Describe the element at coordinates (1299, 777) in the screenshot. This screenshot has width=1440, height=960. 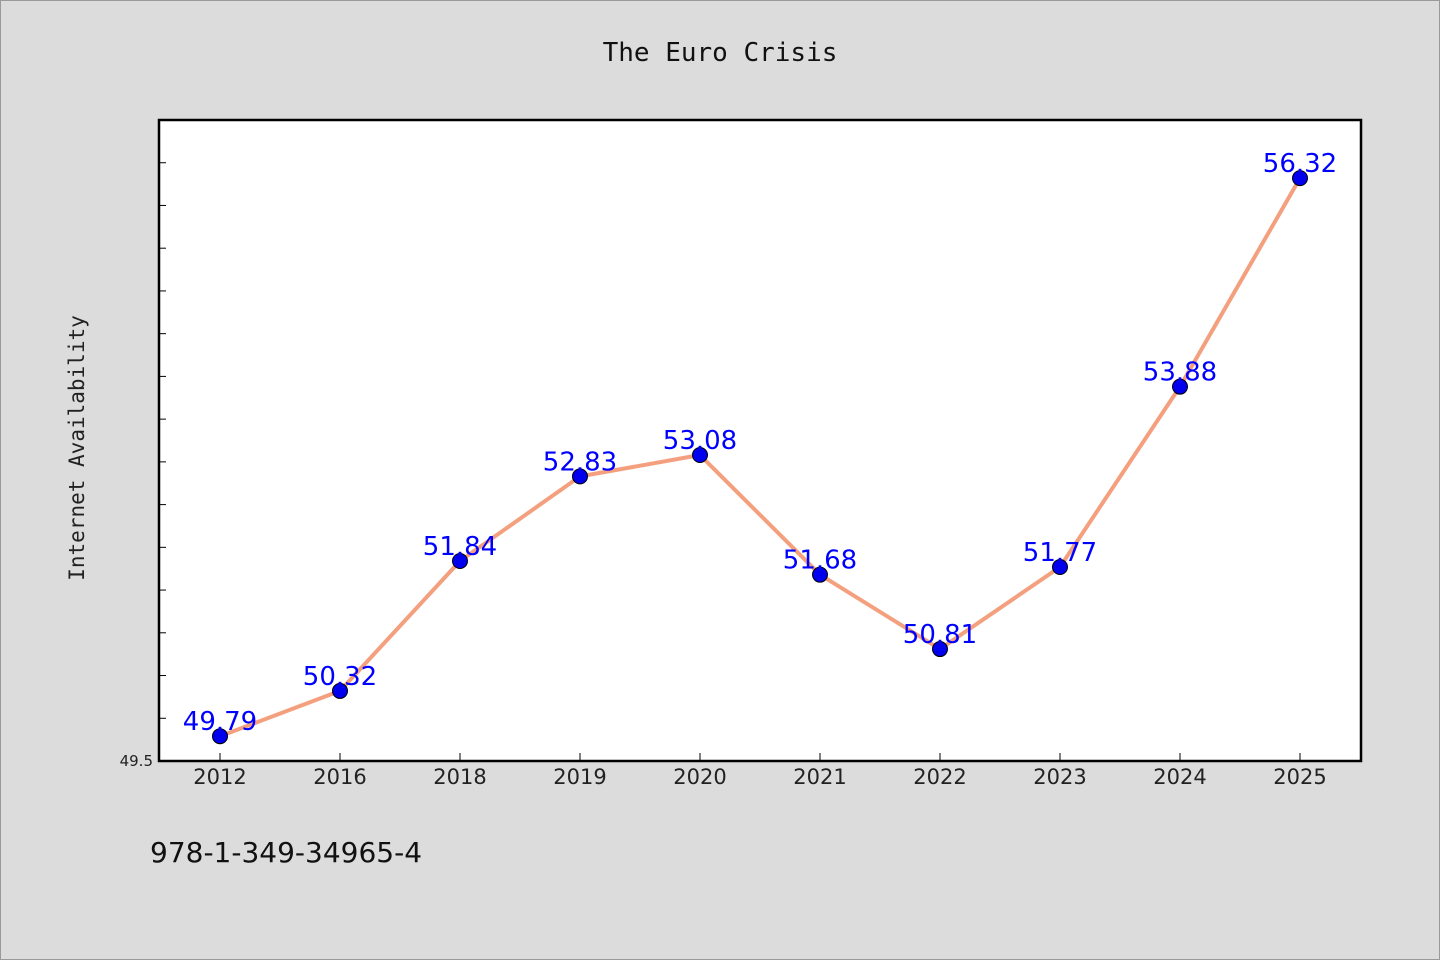
I see `x-tick-label: 2025` at that location.